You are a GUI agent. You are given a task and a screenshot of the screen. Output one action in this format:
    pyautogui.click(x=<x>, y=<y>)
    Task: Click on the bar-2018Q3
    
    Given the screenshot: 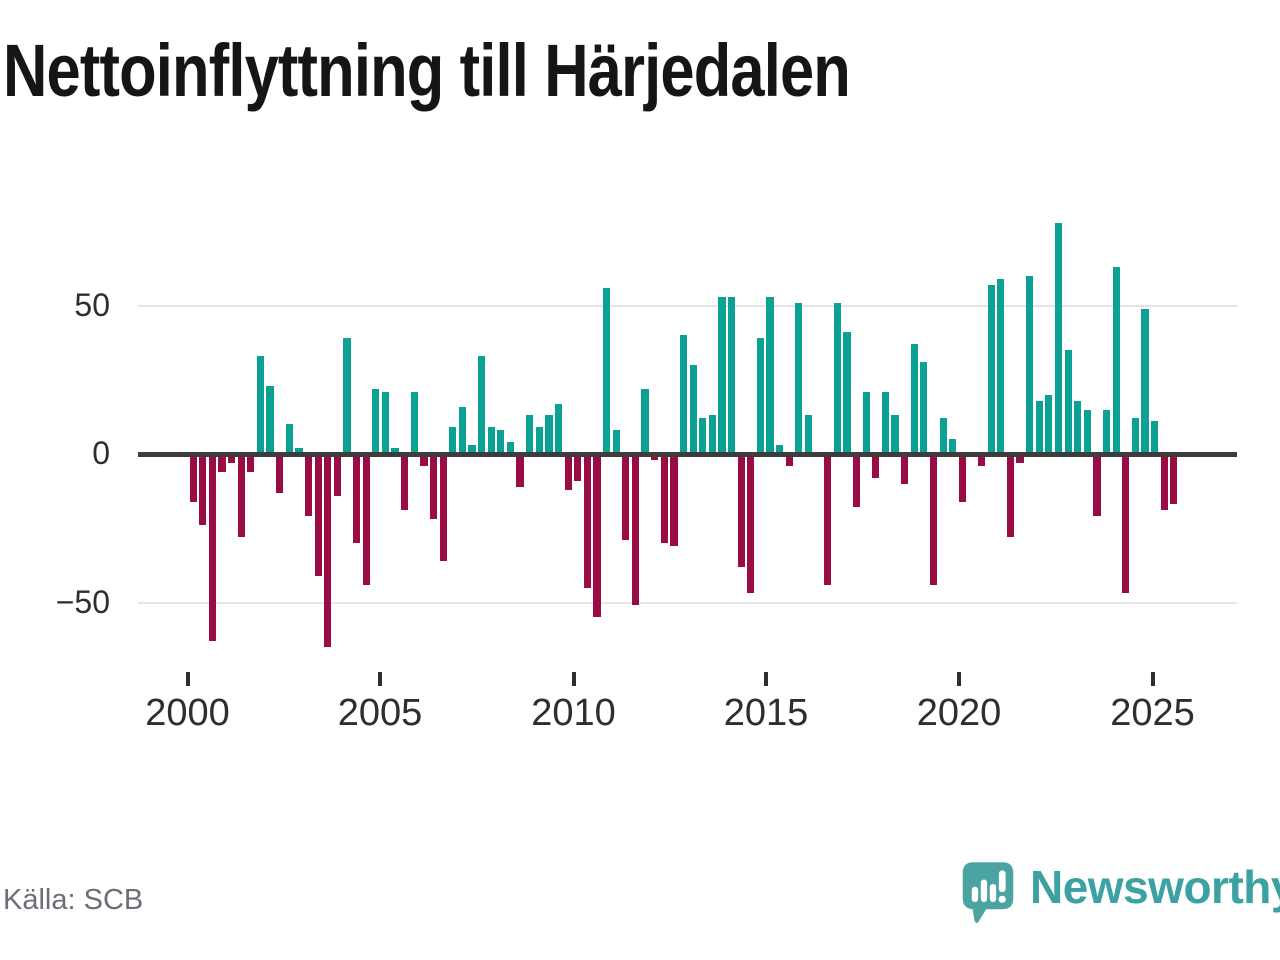 What is the action you would take?
    pyautogui.click(x=905, y=469)
    